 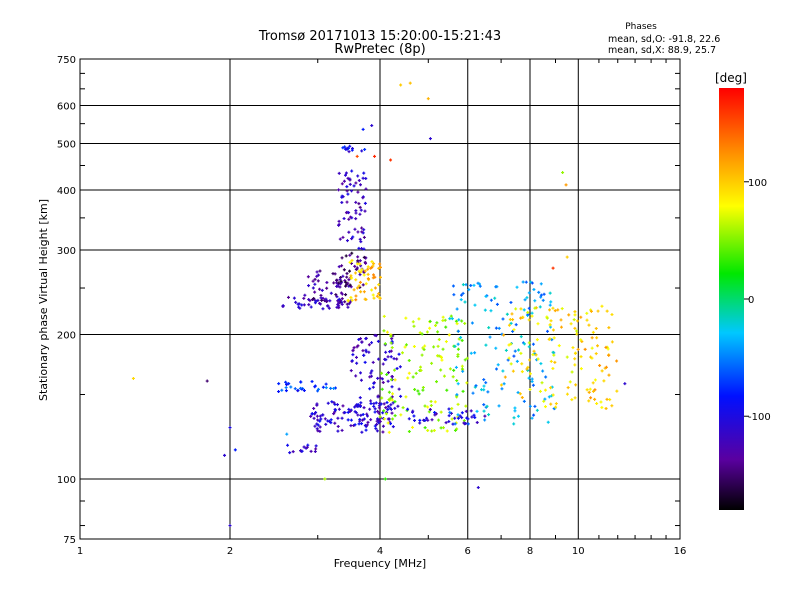 What do you see at coordinates (69, 540) in the screenshot?
I see `y-tick-label: 75` at bounding box center [69, 540].